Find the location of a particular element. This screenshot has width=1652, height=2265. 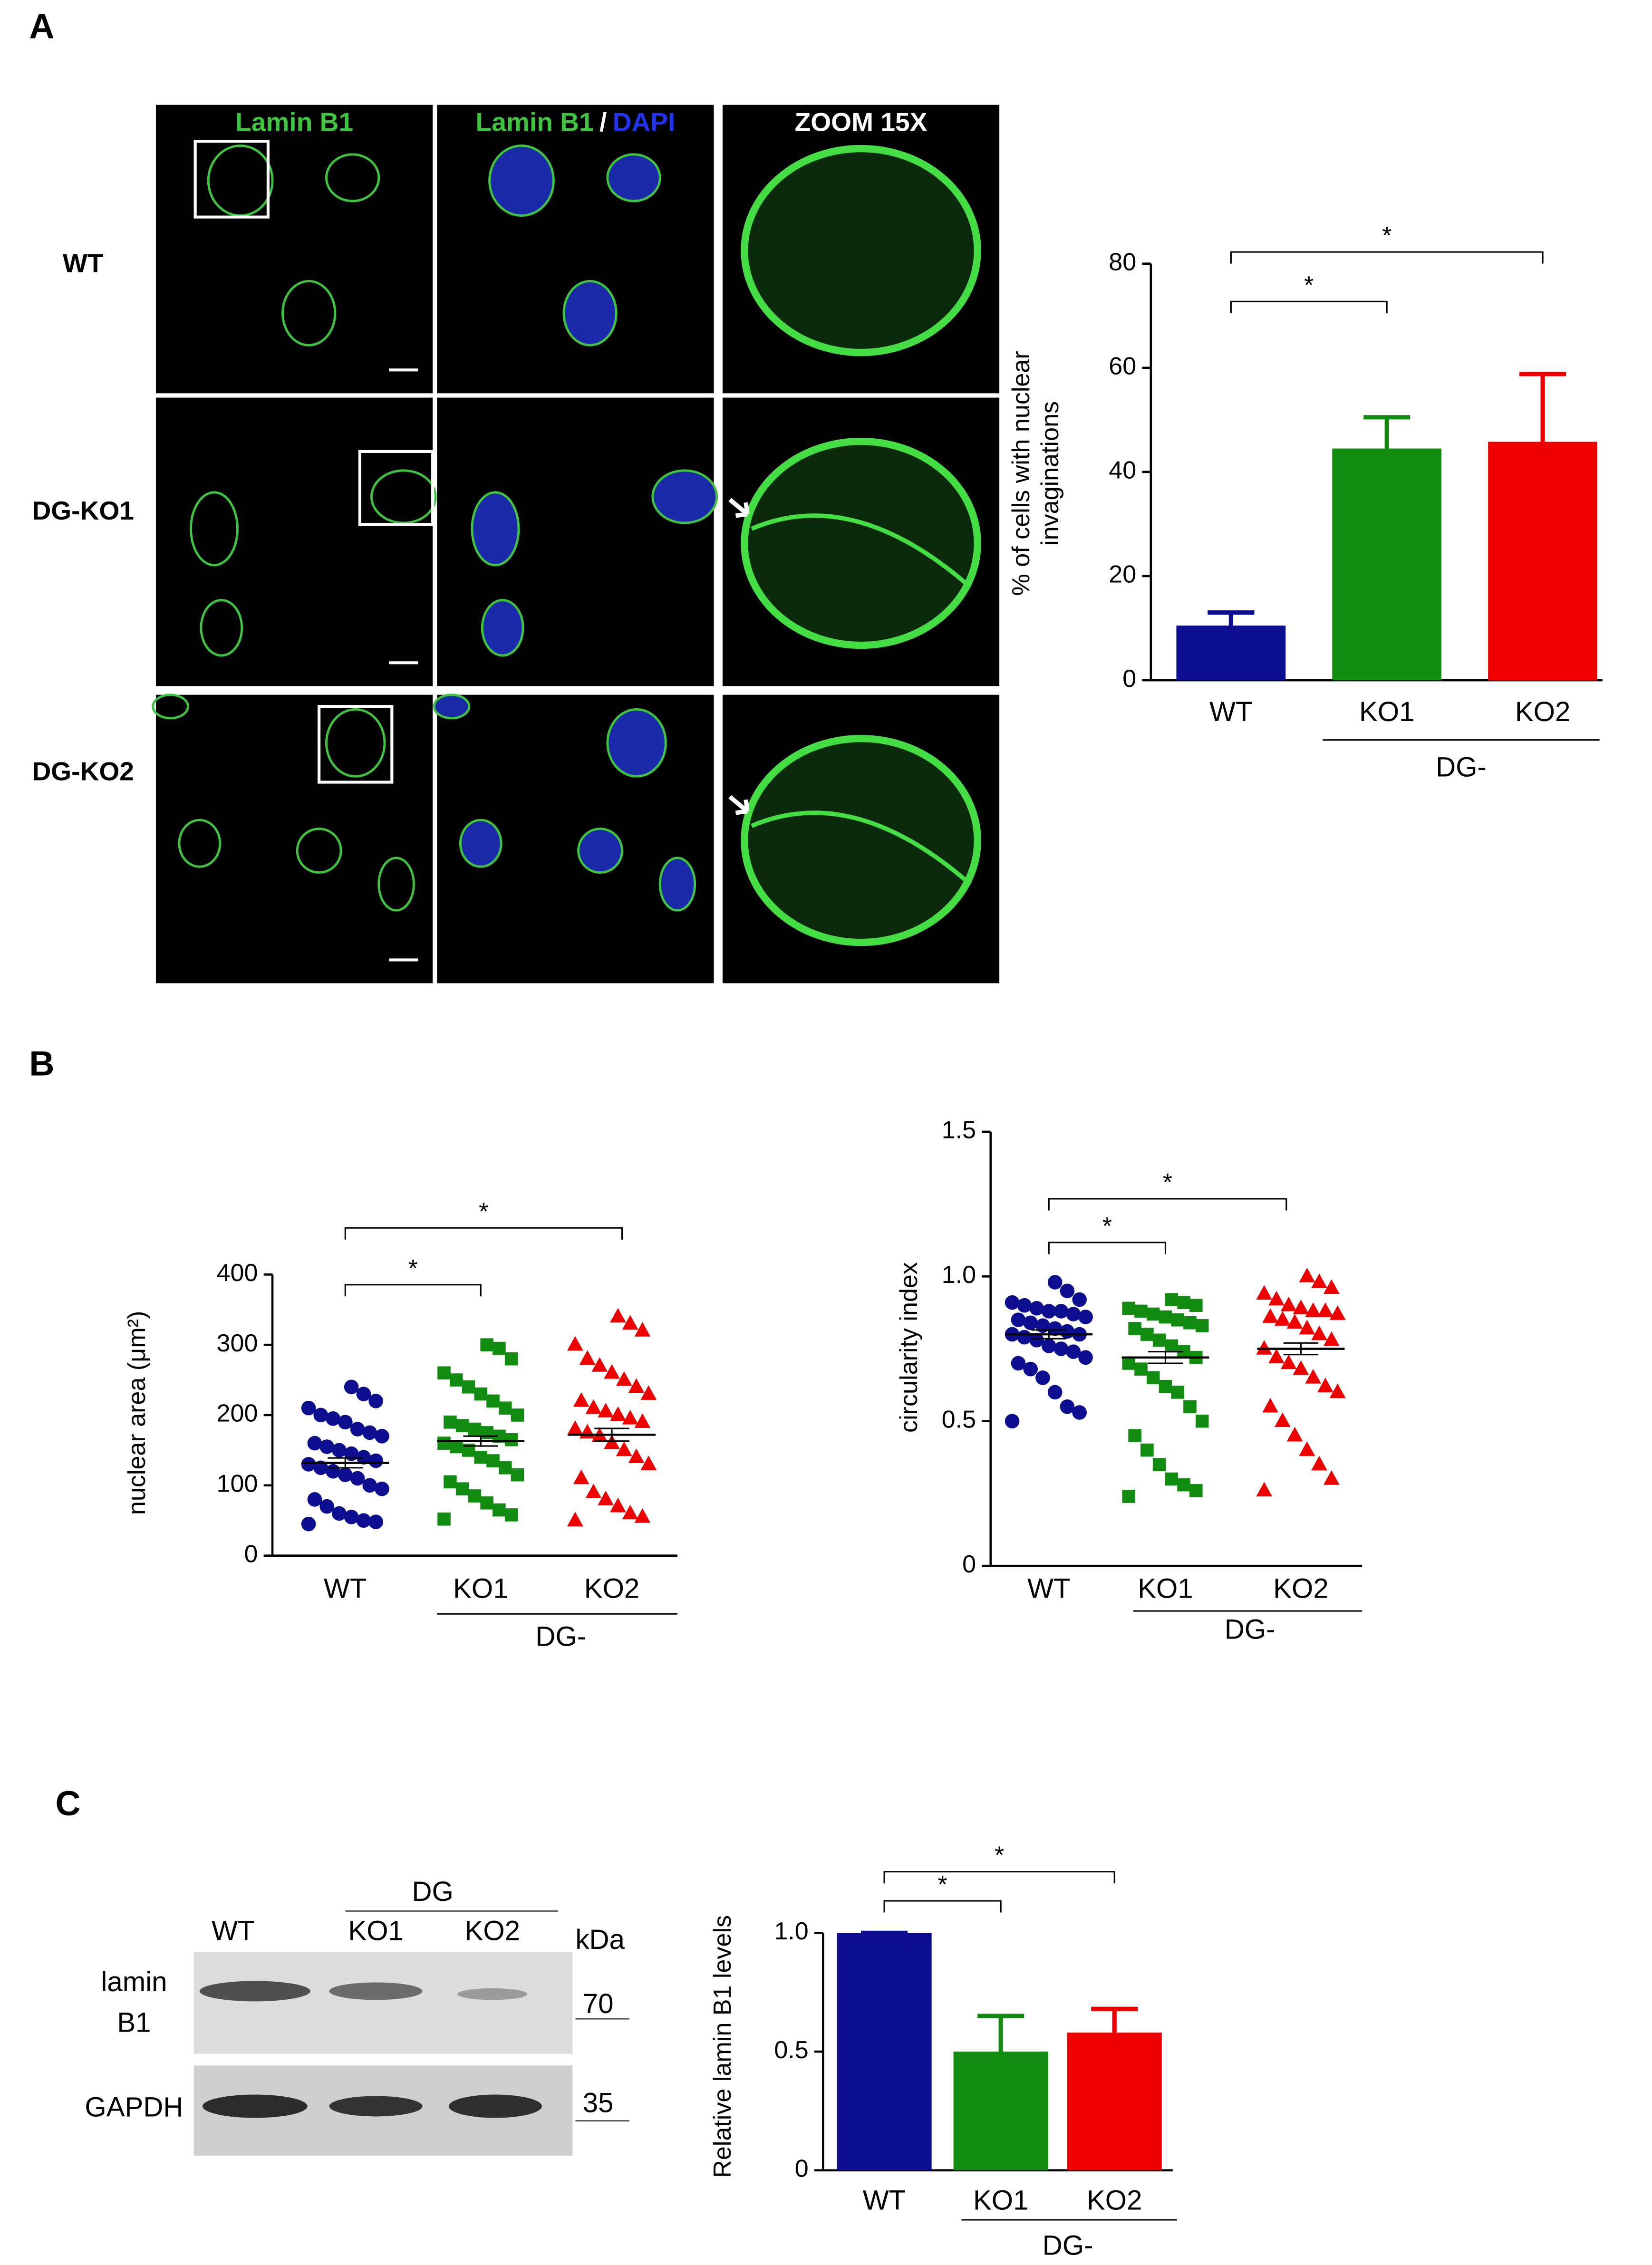

zoom-box is located at coordinates (396, 488).